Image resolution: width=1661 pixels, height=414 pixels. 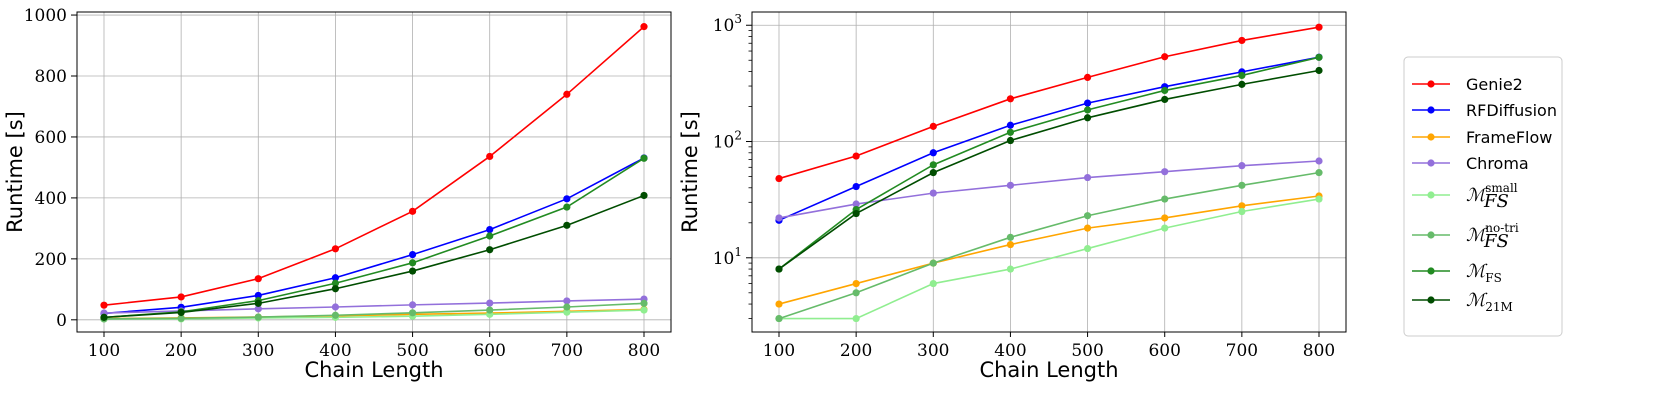 I want to click on series-line-mfs_small, so click(x=1049, y=259).